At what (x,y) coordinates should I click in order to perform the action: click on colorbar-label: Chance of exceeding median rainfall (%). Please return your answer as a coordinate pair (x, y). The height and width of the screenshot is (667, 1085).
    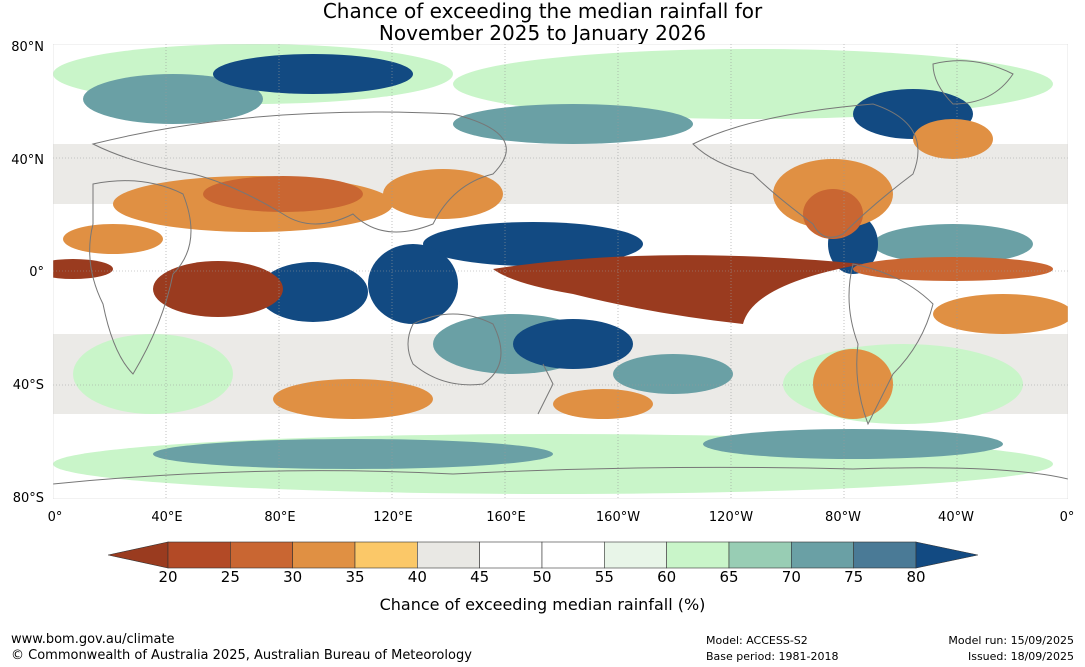
    Looking at the image, I should click on (542, 604).